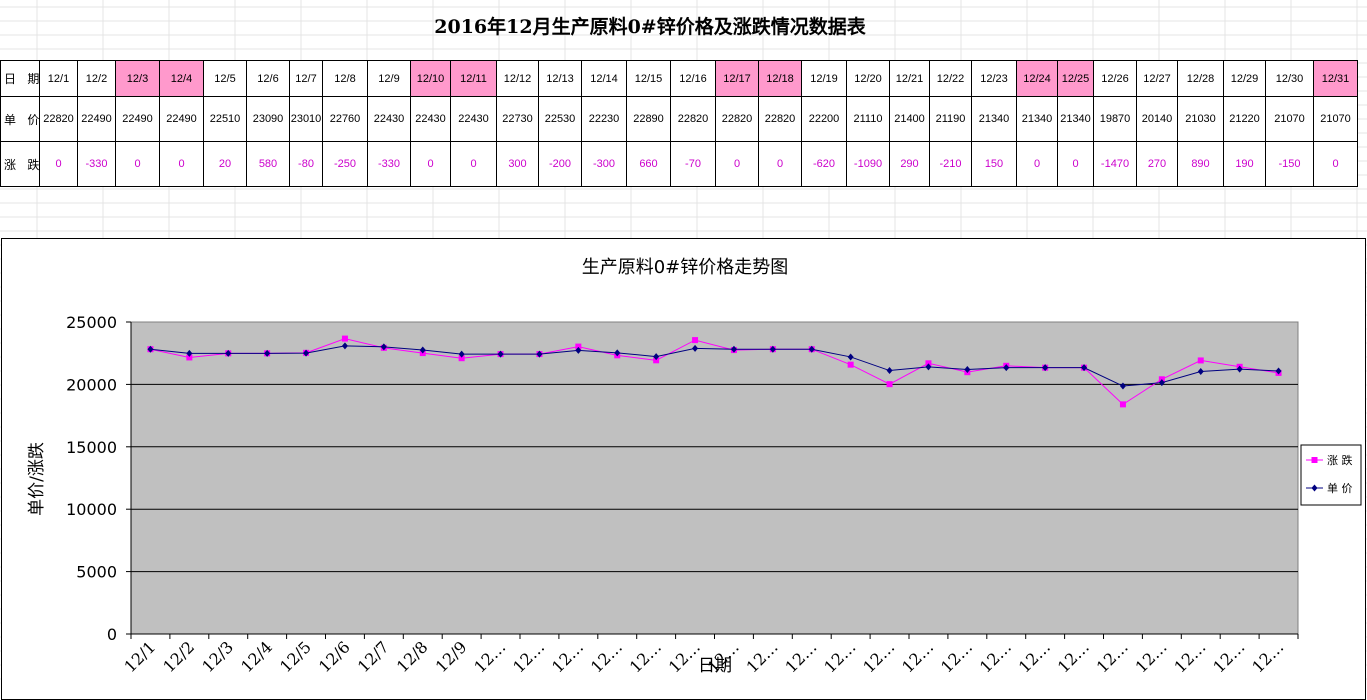  Describe the element at coordinates (1115, 78) in the screenshot. I see `date-cell: 12/26` at that location.